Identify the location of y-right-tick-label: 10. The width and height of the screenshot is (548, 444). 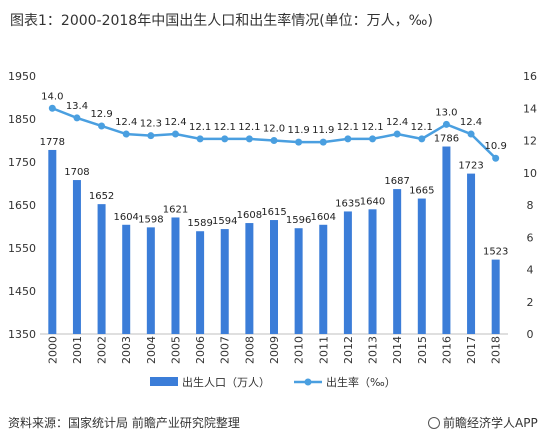
(530, 173).